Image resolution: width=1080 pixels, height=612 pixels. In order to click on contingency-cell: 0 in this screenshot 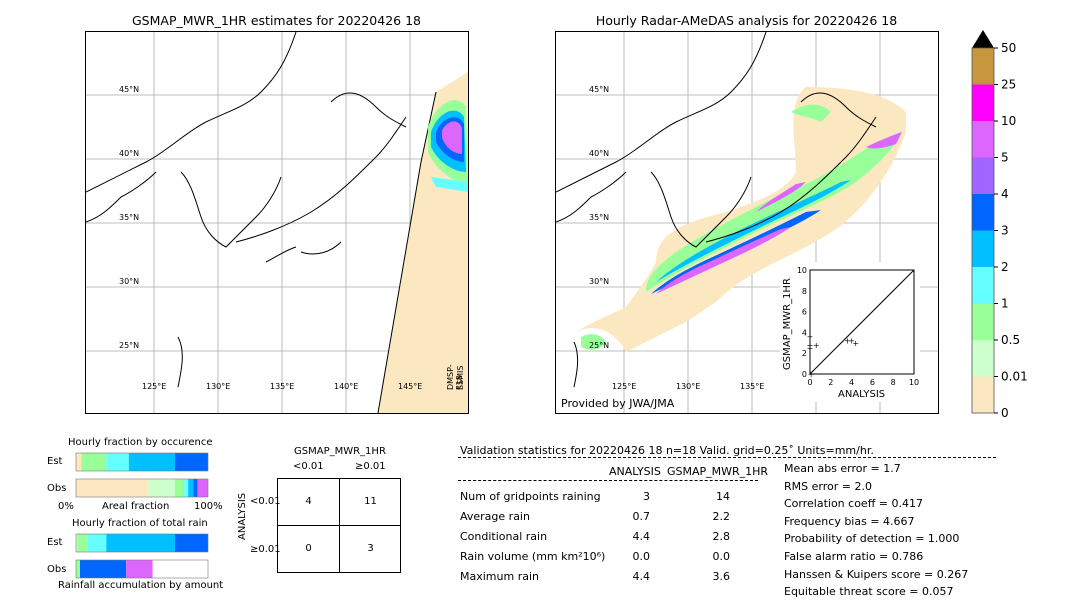, I will do `click(308, 548)`.